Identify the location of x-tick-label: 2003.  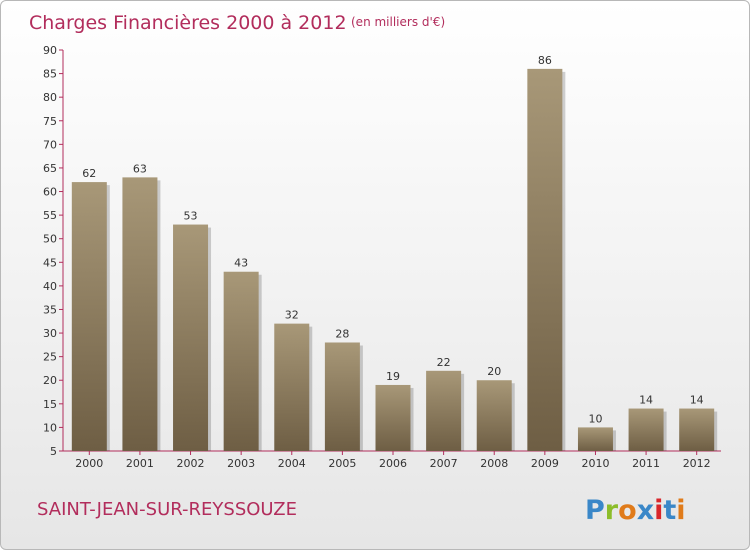
(241, 463).